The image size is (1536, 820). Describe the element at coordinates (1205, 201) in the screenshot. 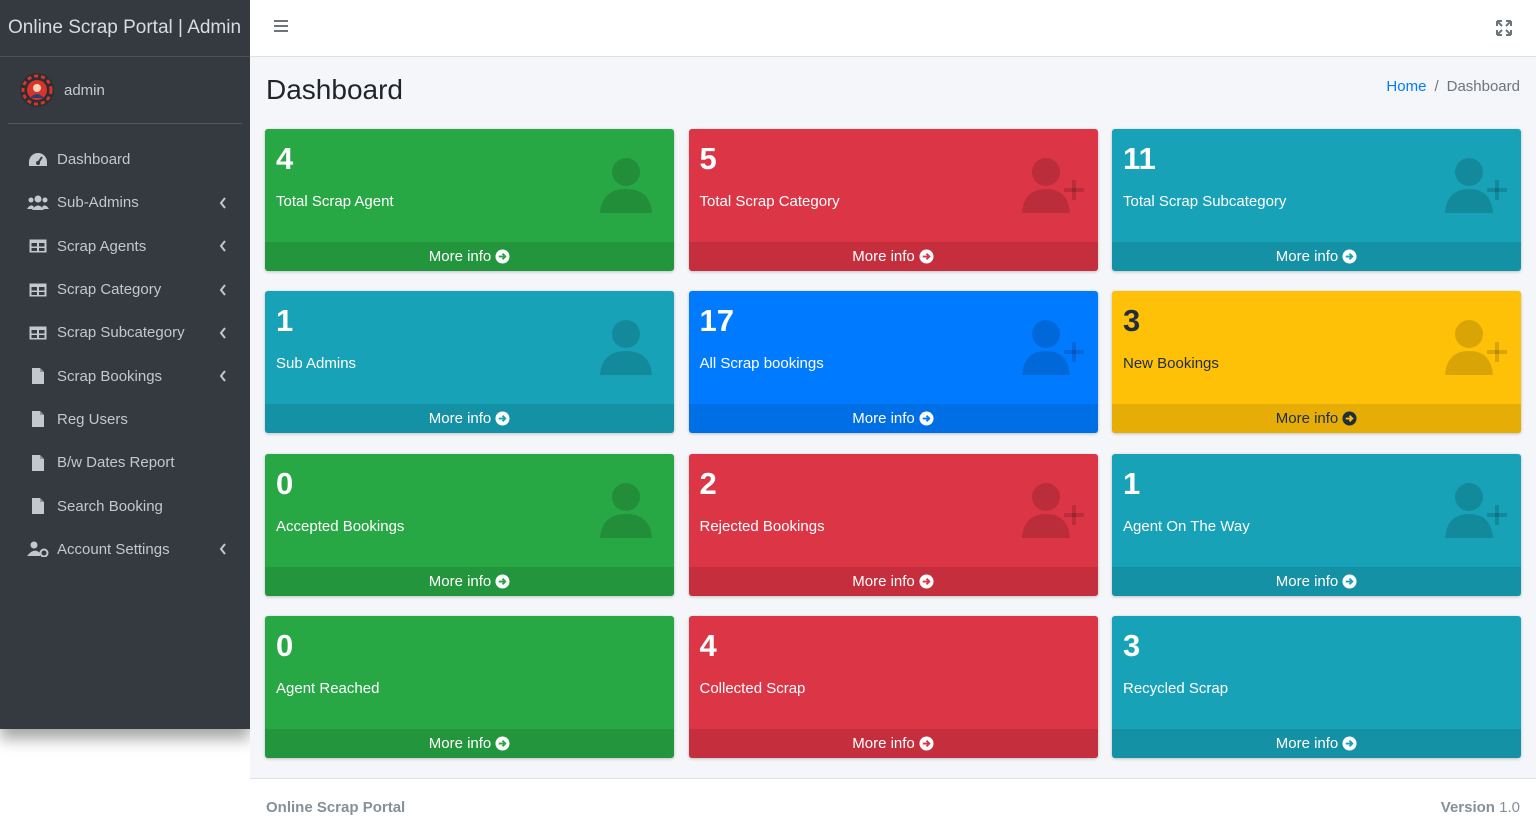

I see `box-label: Total Scrap Subcategory` at that location.